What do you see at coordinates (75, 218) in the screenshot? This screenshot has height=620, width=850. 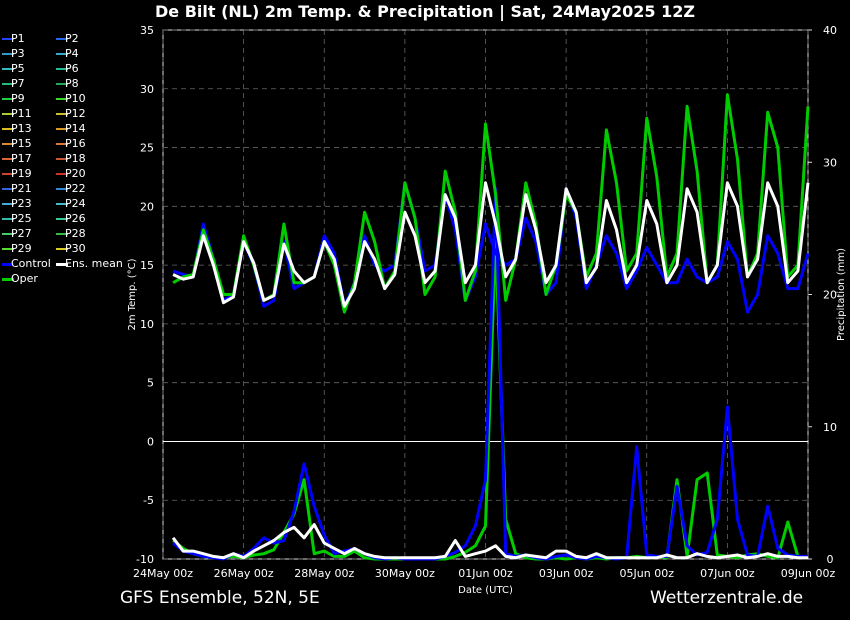 I see `legend-label: P26` at bounding box center [75, 218].